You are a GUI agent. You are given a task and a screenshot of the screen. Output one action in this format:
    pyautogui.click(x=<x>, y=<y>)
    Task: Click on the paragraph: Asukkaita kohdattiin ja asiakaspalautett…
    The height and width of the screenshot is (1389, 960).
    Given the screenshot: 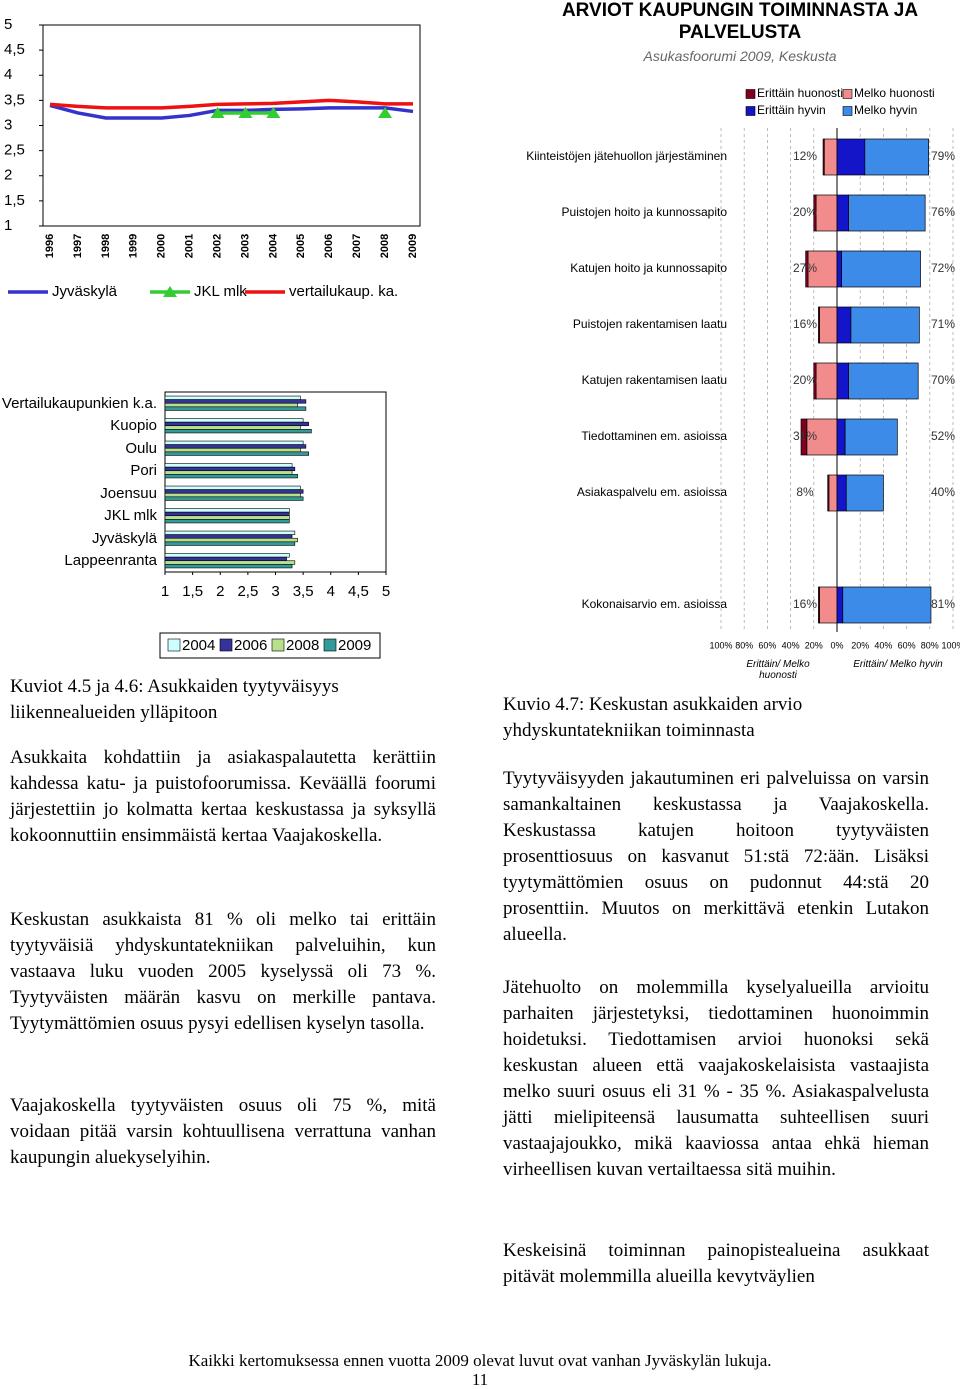 What is the action you would take?
    pyautogui.click(x=223, y=796)
    